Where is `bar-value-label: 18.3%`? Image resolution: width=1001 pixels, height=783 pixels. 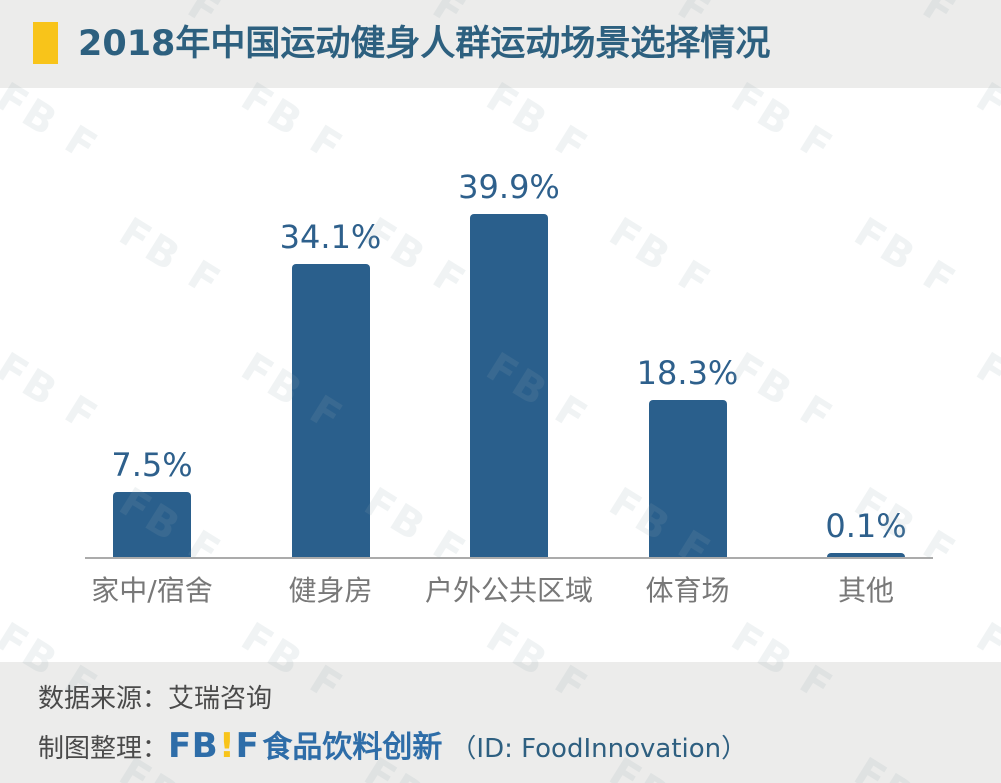 bar-value-label: 18.3% is located at coordinates (687, 373).